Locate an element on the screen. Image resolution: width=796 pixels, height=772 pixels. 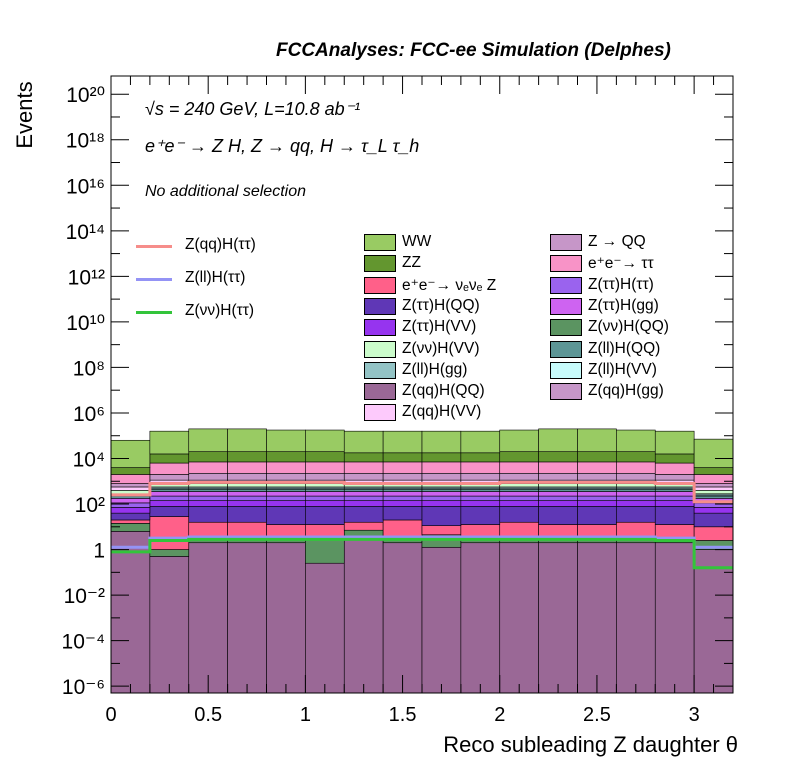
y-tick-label: 10⁶ is located at coordinates (89, 414).